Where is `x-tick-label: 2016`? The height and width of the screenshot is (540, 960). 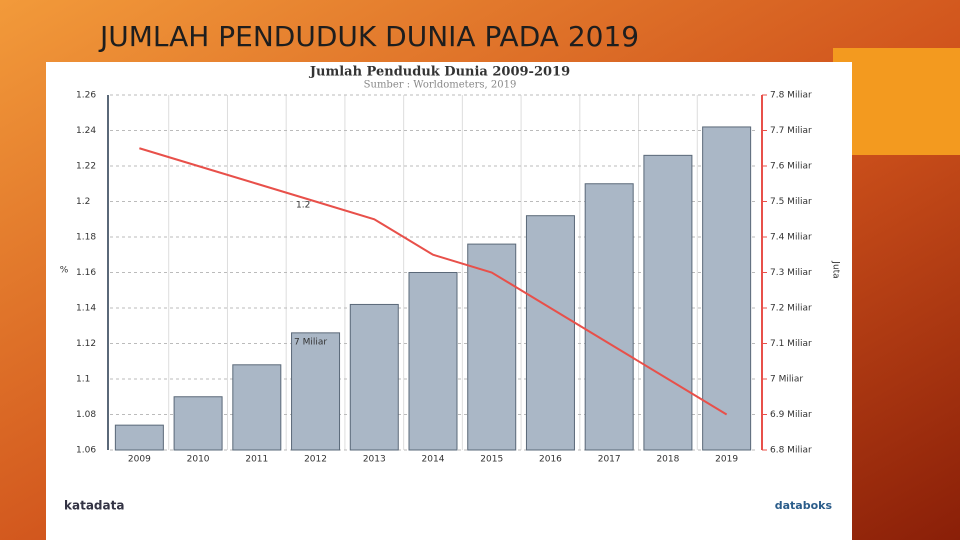
x-tick-label: 2016 is located at coordinates (550, 460).